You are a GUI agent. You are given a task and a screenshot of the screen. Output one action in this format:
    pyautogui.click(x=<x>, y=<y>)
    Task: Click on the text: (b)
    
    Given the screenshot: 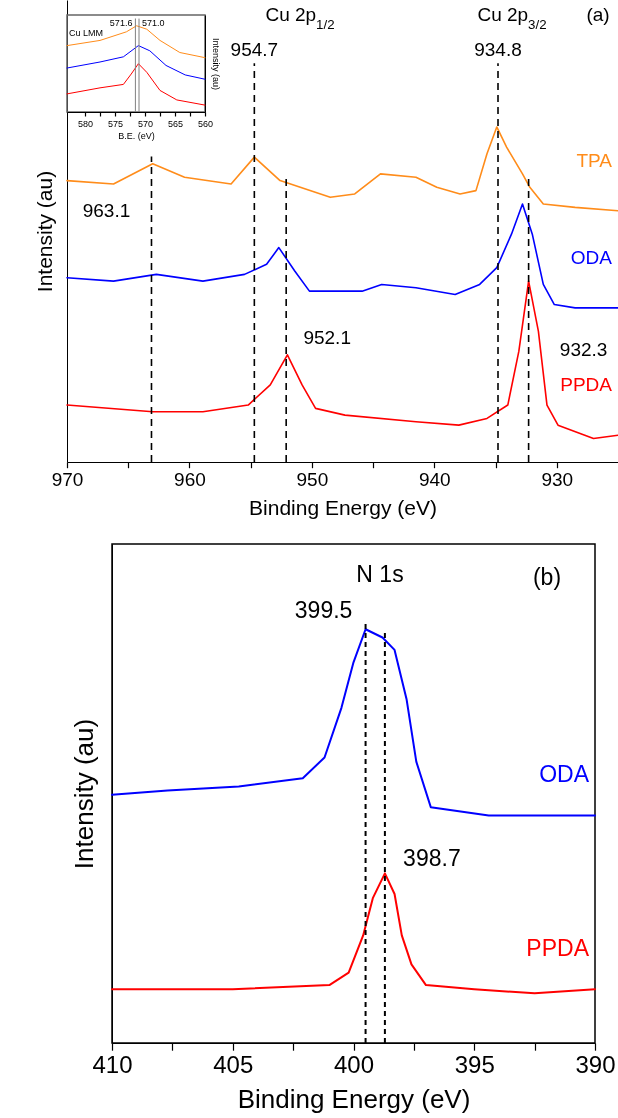 What is the action you would take?
    pyautogui.click(x=547, y=577)
    